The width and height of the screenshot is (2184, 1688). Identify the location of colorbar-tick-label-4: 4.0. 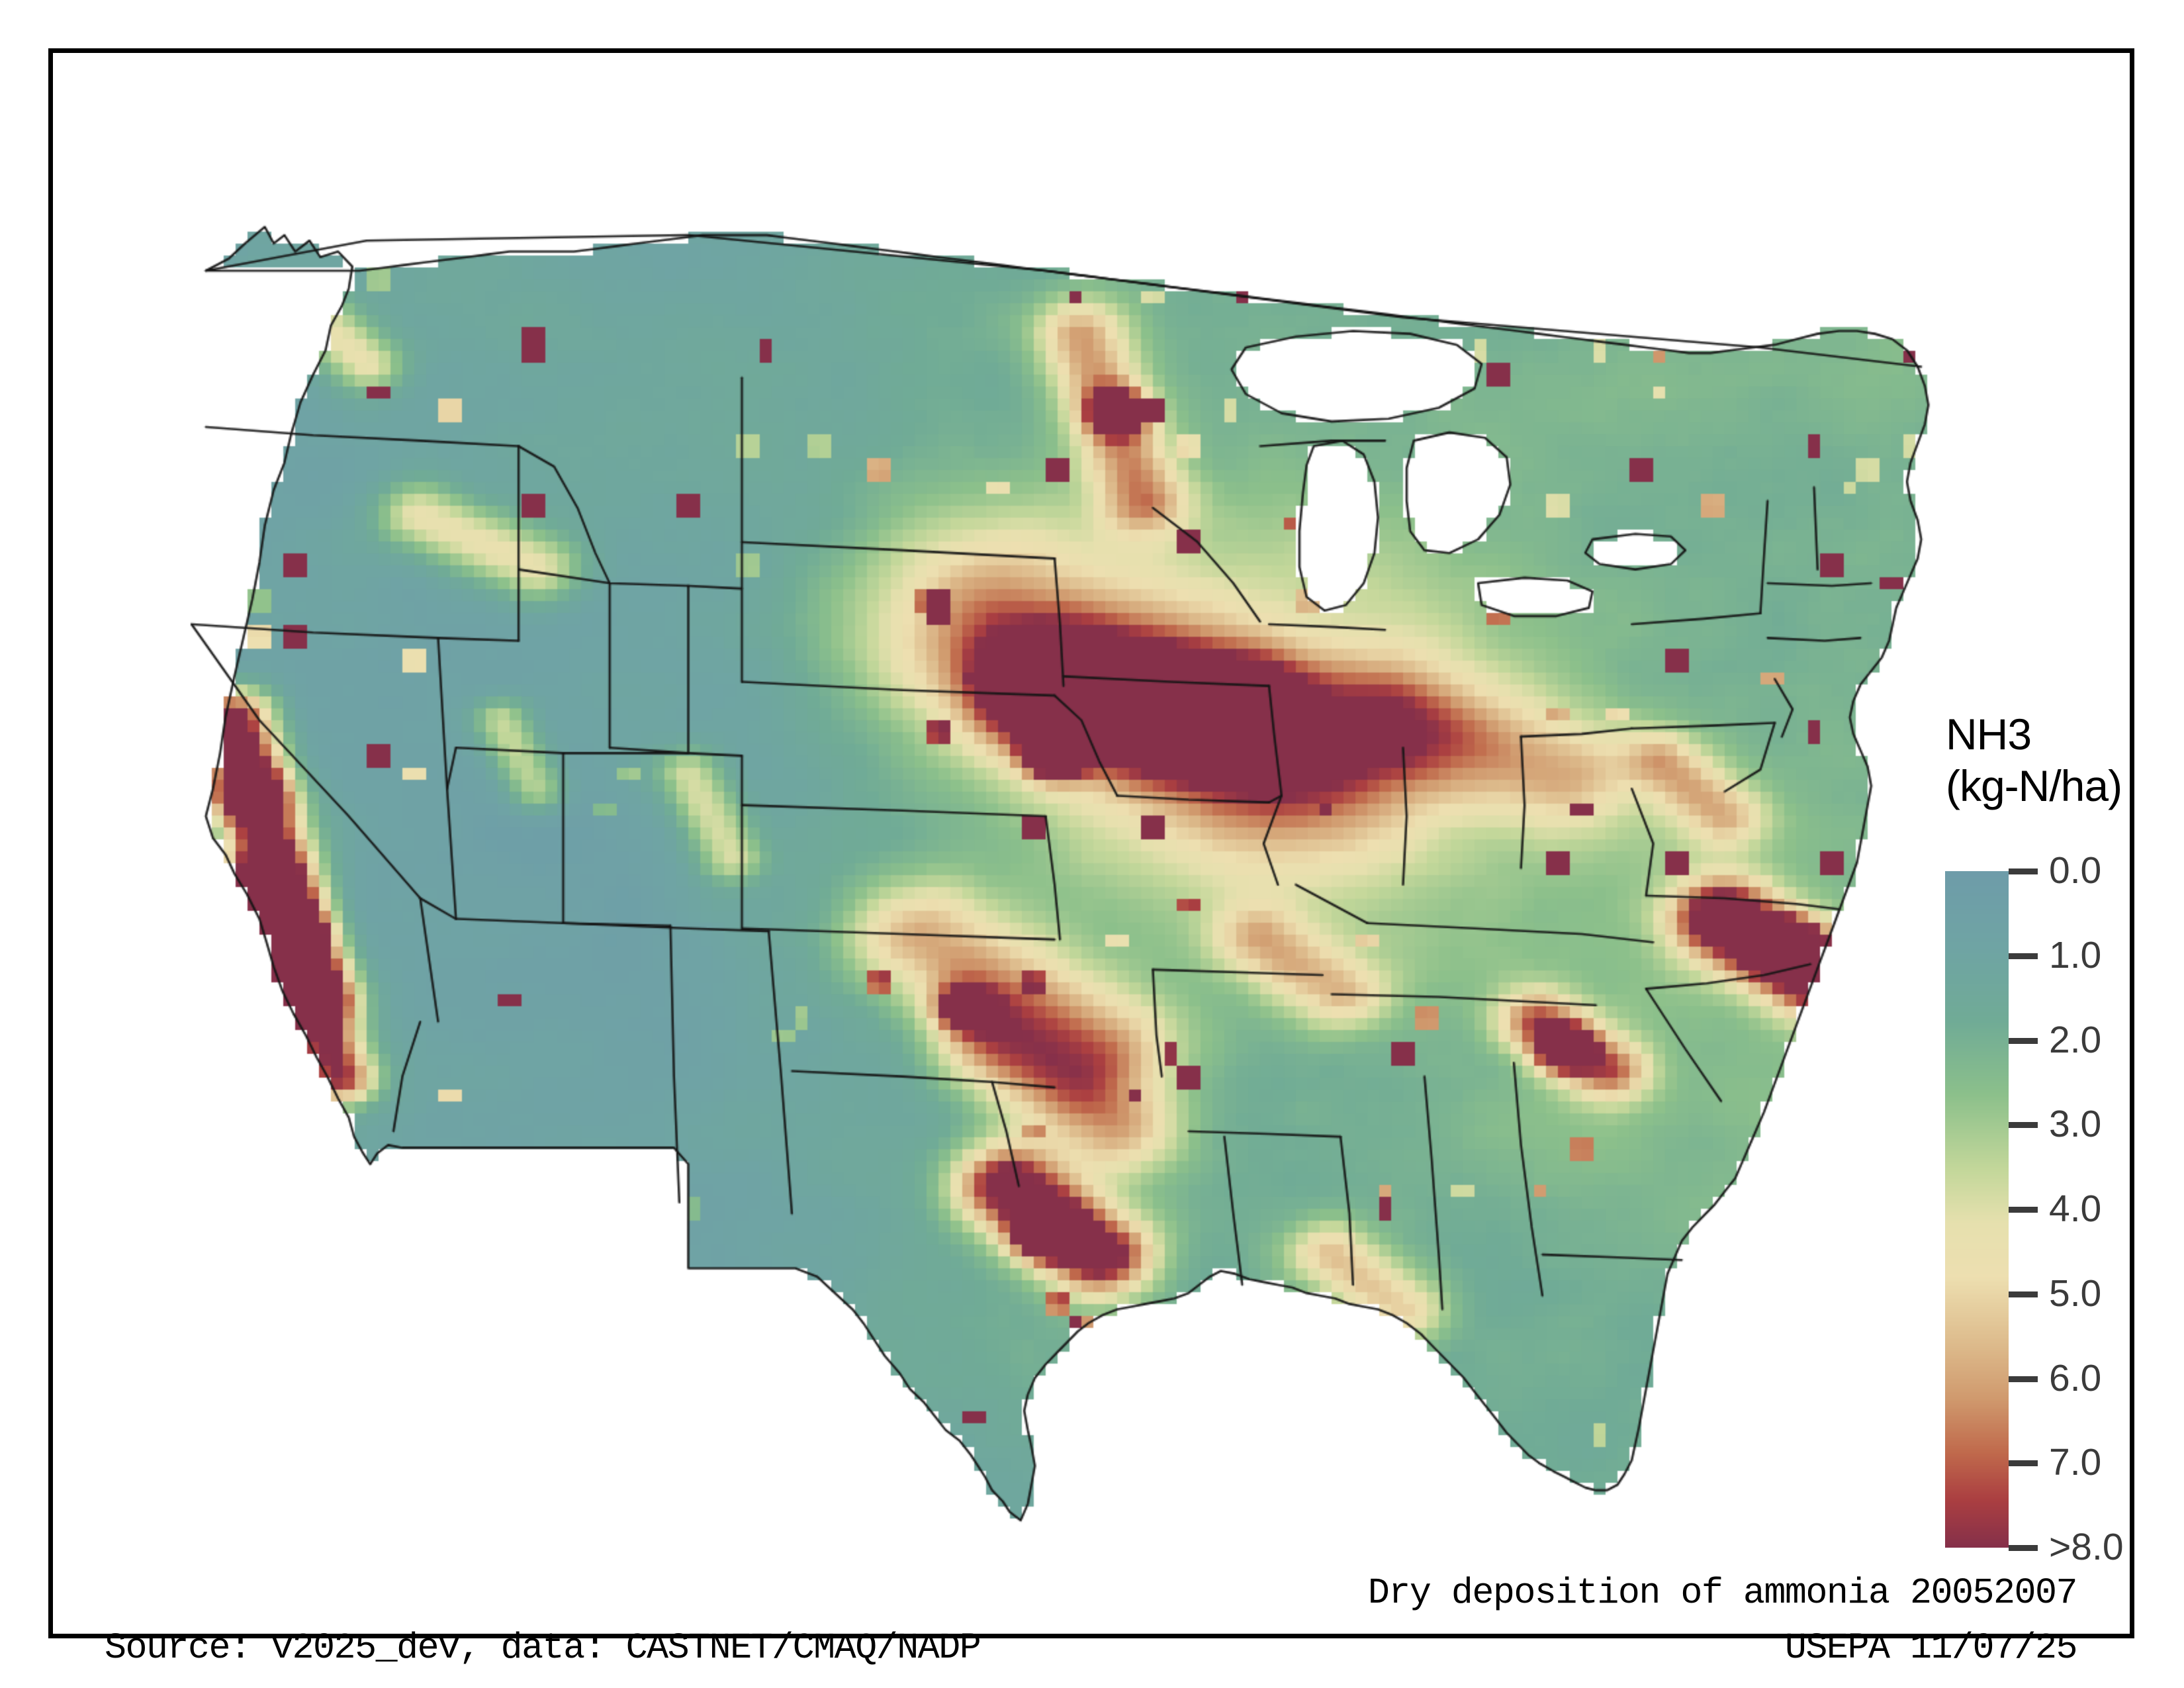
(2075, 1209).